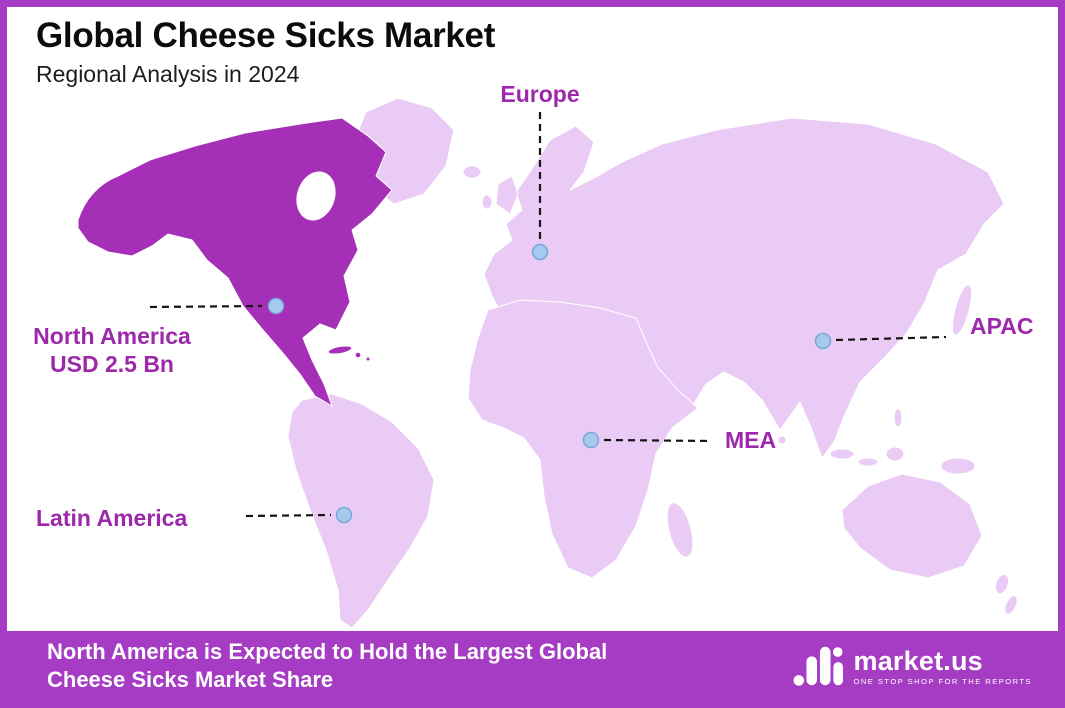  I want to click on continent-australia, so click(912, 526).